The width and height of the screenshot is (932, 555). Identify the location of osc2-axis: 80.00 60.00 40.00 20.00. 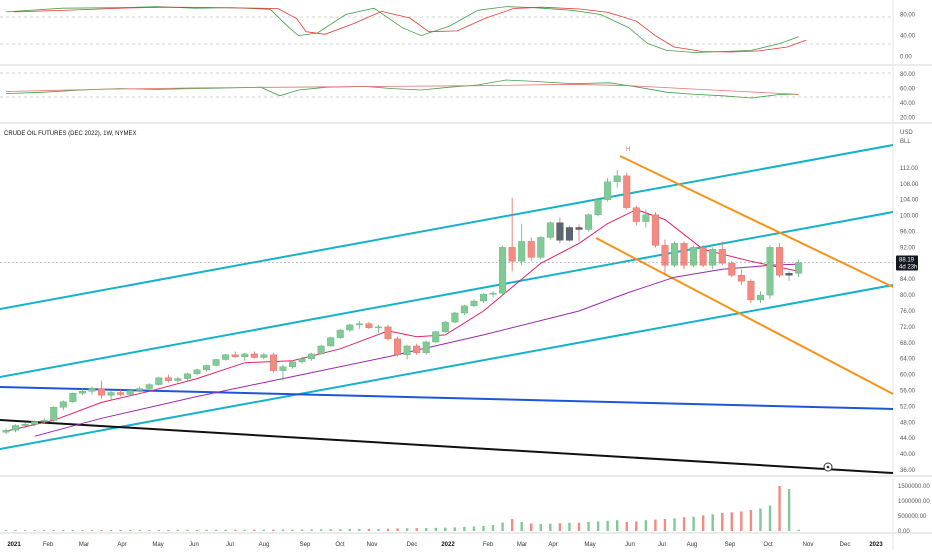
(908, 96).